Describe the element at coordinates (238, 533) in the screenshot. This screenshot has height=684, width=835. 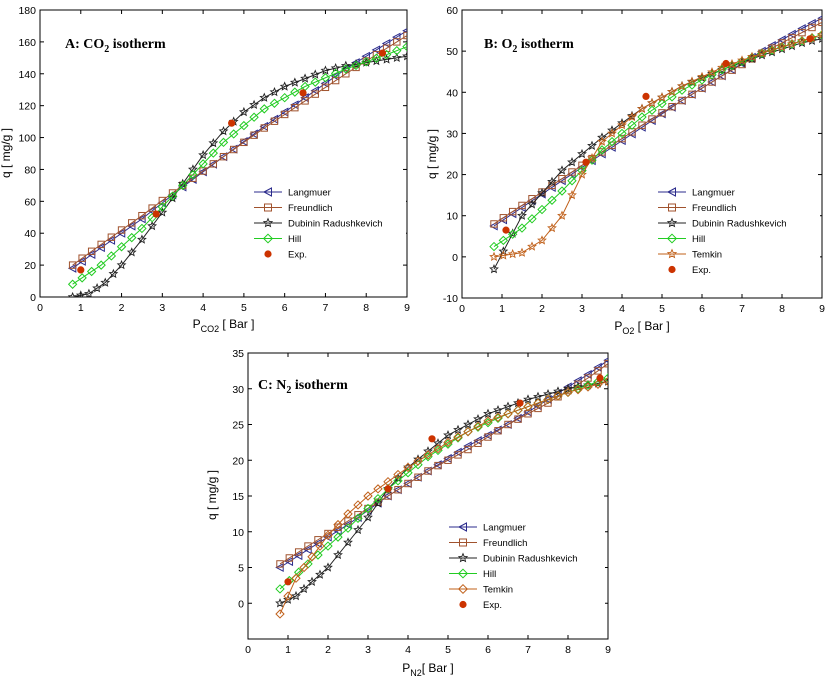
I see `y-tick-label: 10` at that location.